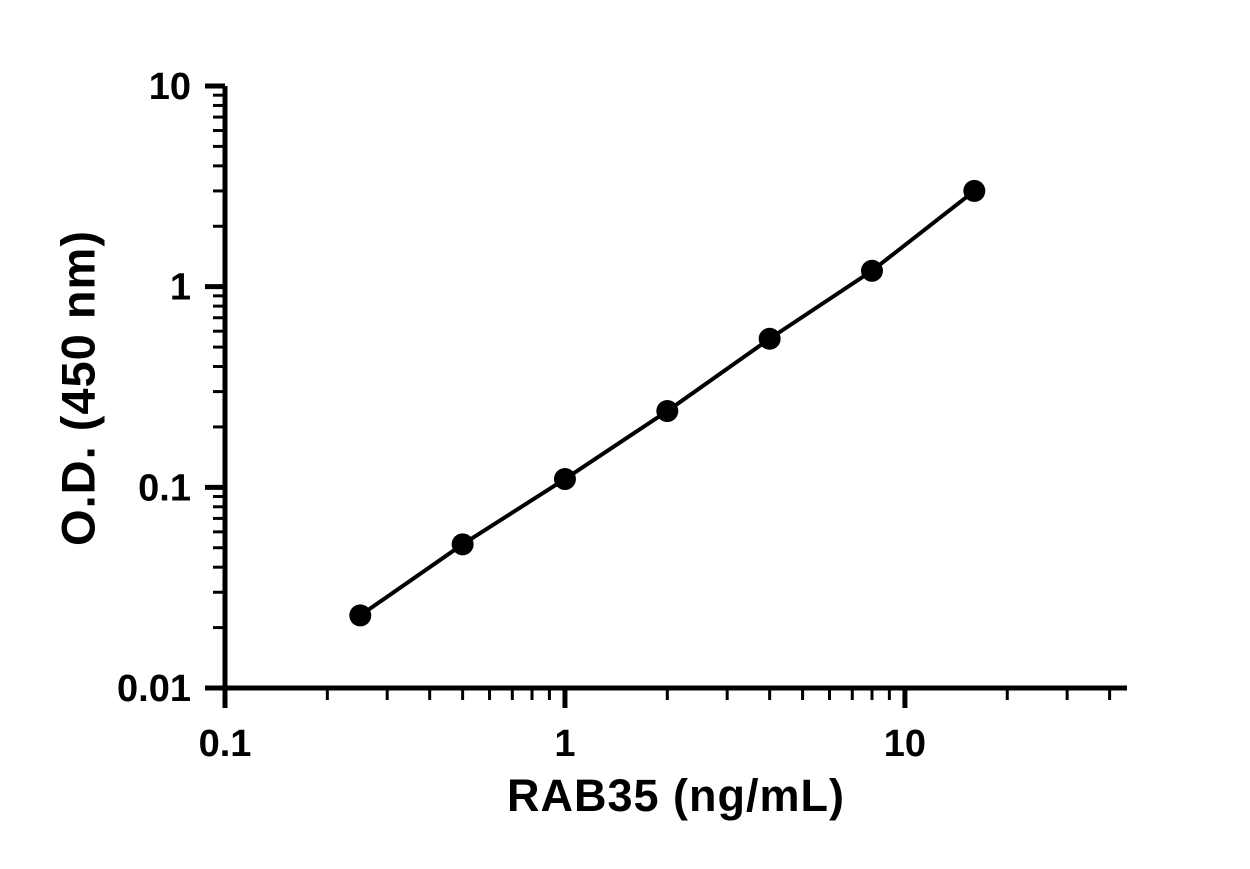 The width and height of the screenshot is (1250, 869). I want to click on y-tick-label: 10, so click(170, 87).